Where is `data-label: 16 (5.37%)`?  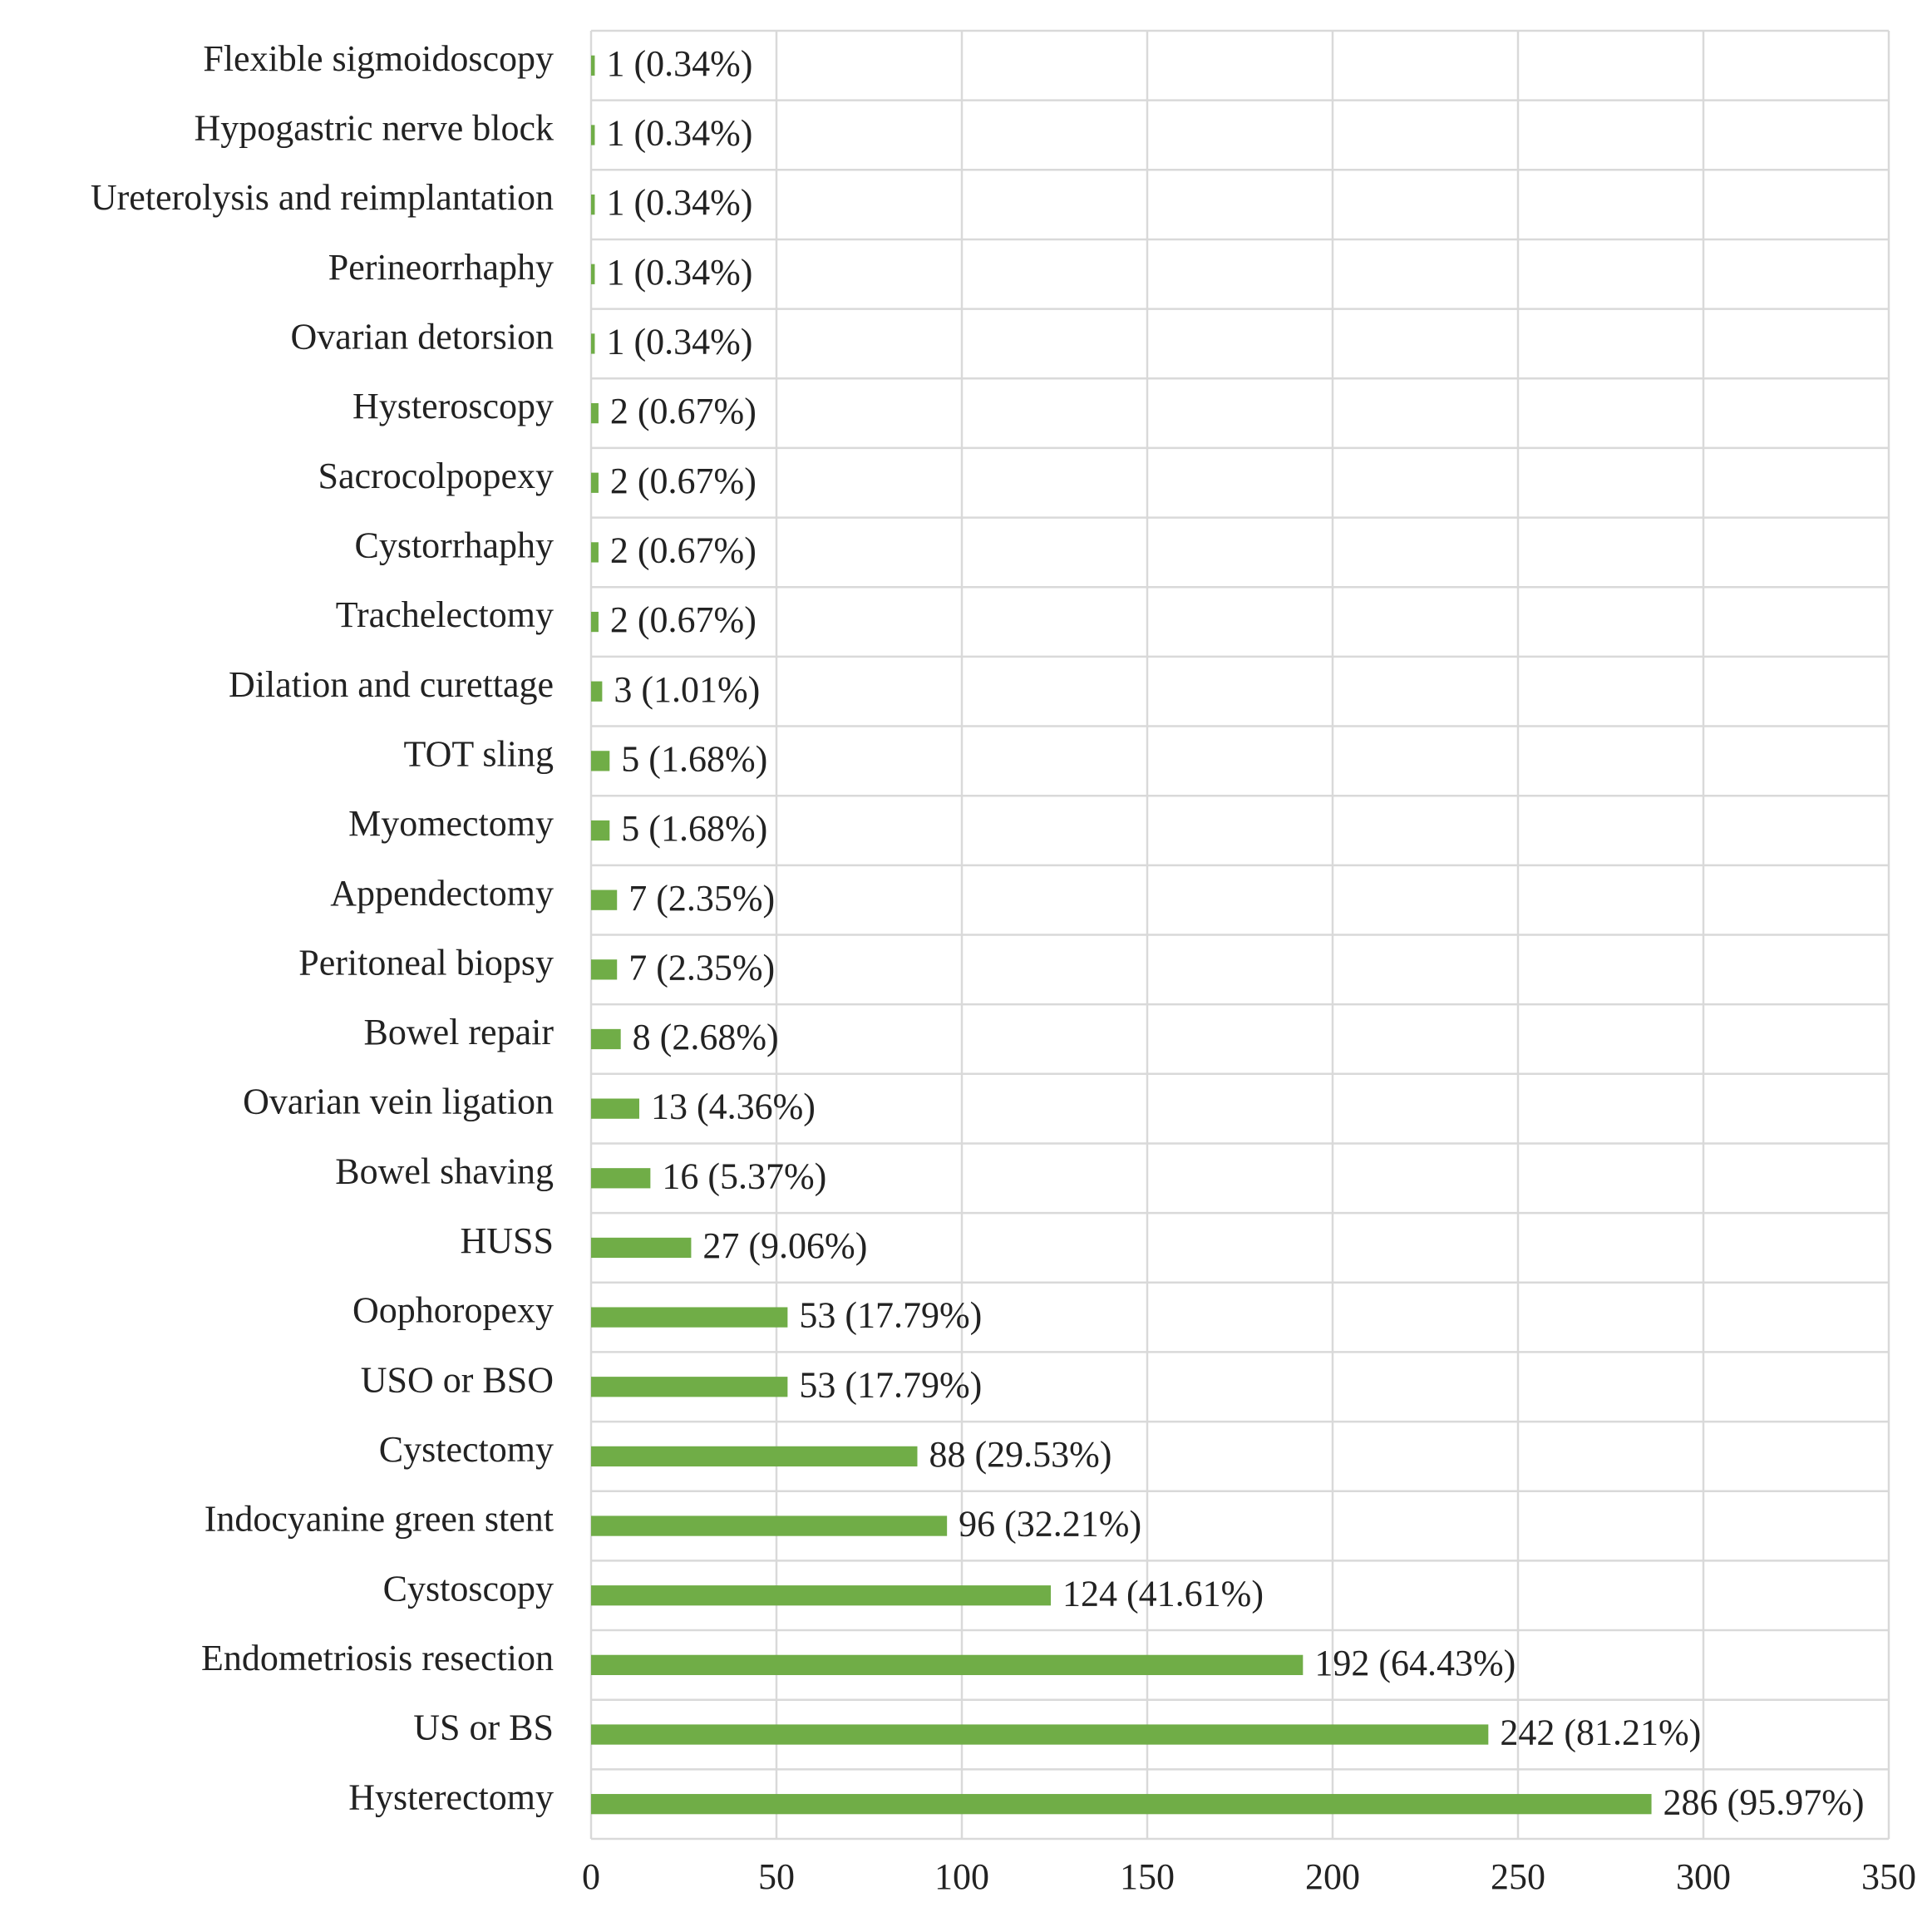 data-label: 16 (5.37%) is located at coordinates (744, 1176).